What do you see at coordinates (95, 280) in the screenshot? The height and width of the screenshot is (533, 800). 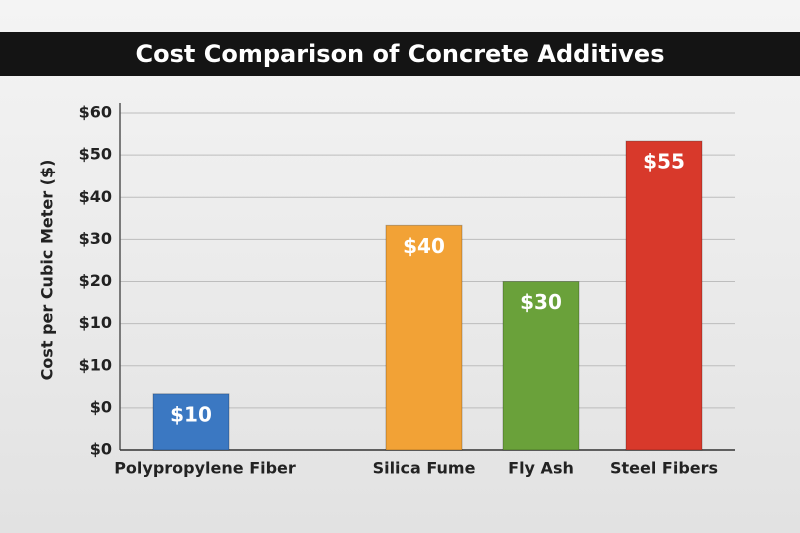 I see `y-tick-label: $20` at bounding box center [95, 280].